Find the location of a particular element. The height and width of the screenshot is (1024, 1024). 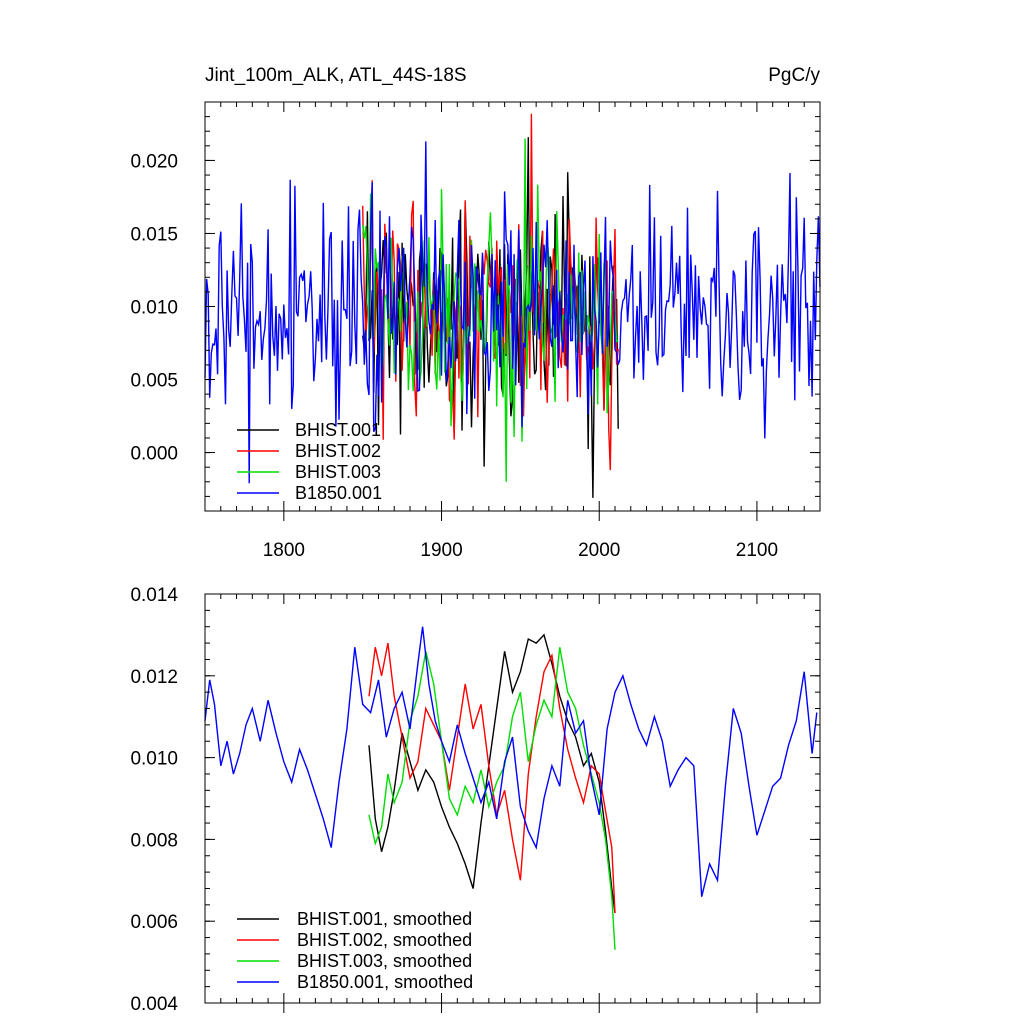

legend-label: BHIST.002 is located at coordinates (338, 451).